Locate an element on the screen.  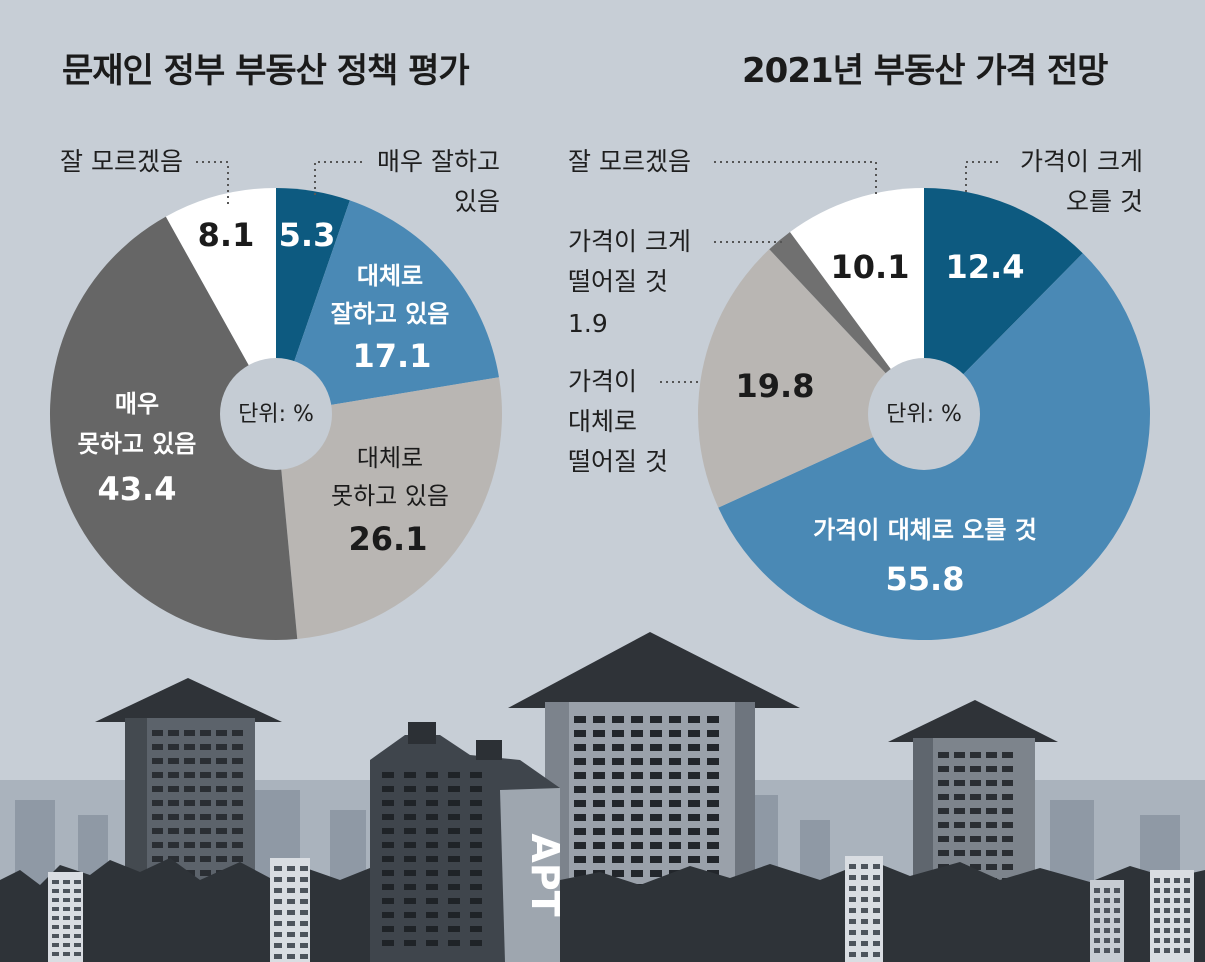
right-pie-center-hole is located at coordinates (924, 414).